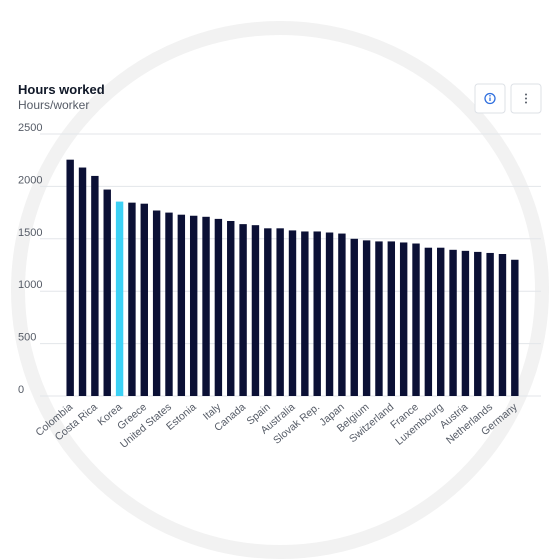  What do you see at coordinates (30, 233) in the screenshot?
I see `y-tick-label: 1500` at bounding box center [30, 233].